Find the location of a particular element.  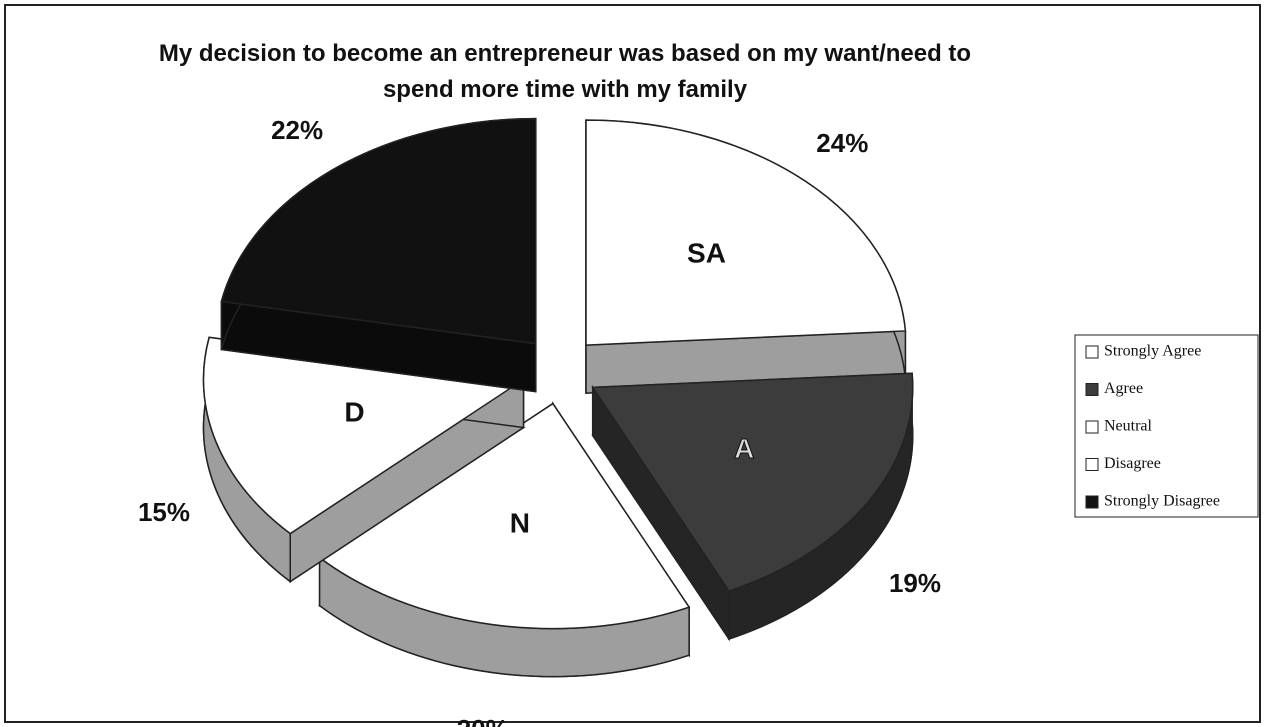

legend-box is located at coordinates (1166, 426).